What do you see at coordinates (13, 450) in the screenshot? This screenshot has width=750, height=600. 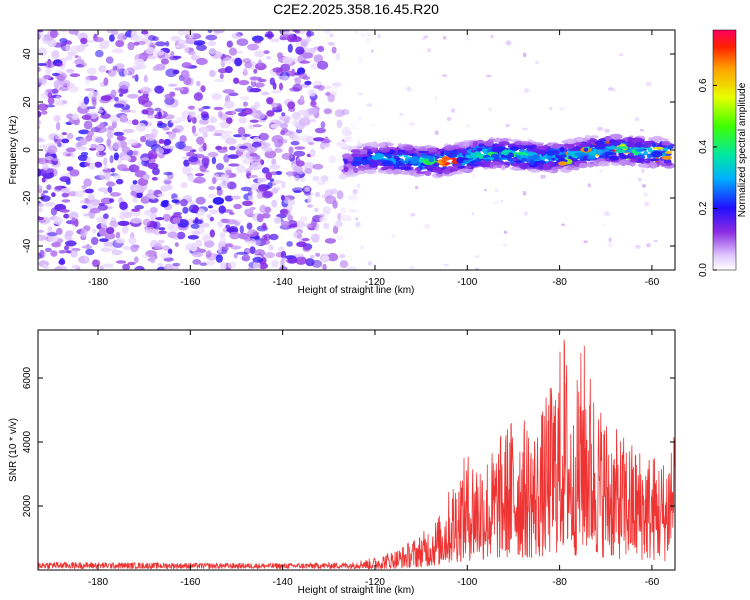 I see `snr-y-label: SNR (10 * v/v)` at bounding box center [13, 450].